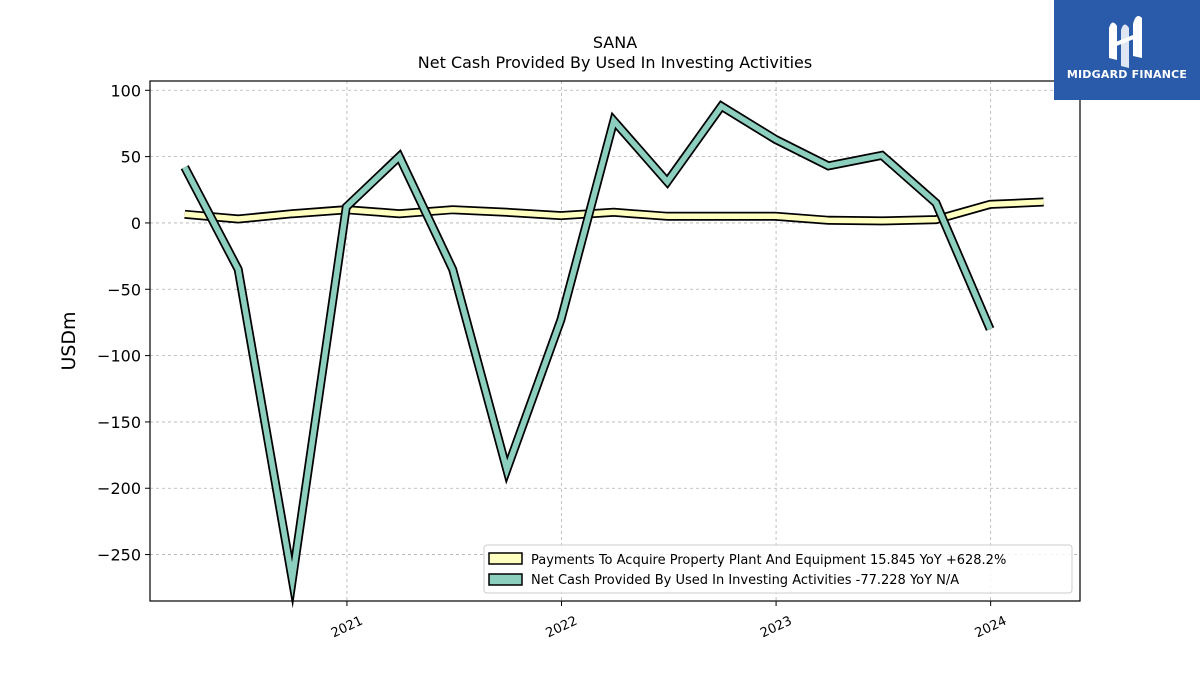 Image resolution: width=1200 pixels, height=675 pixels. I want to click on x-tick-label: 2022, so click(562, 628).